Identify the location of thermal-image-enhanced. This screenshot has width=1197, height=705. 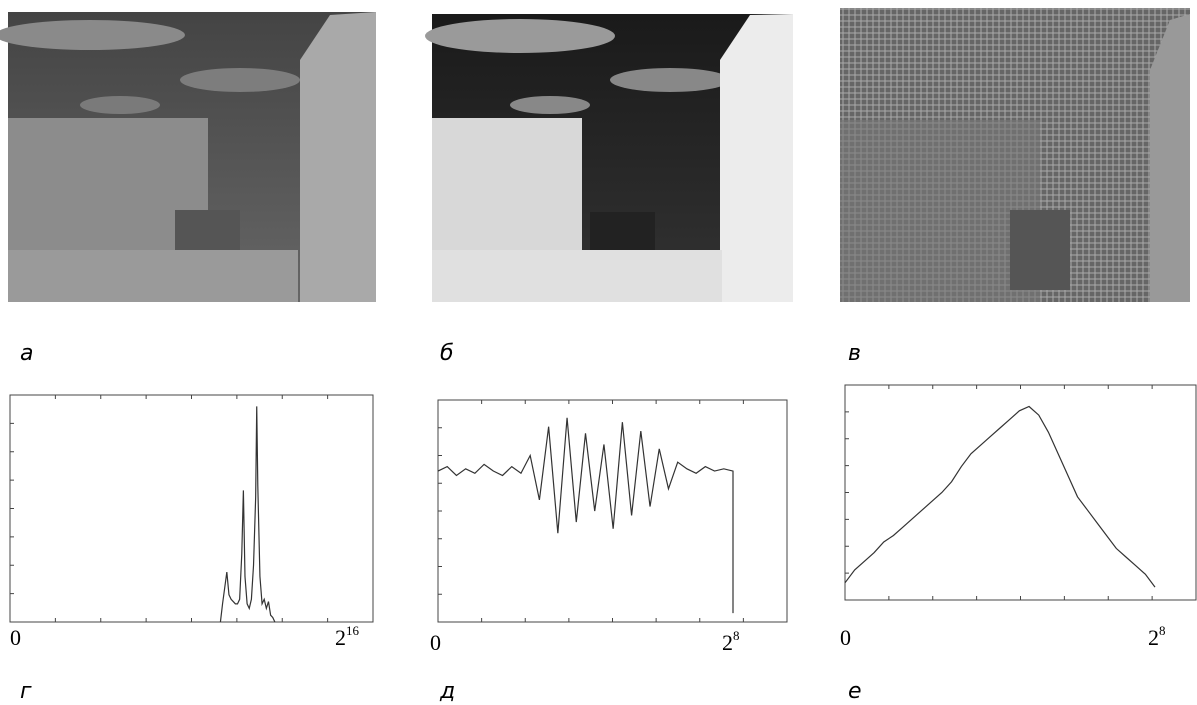
(1015, 155).